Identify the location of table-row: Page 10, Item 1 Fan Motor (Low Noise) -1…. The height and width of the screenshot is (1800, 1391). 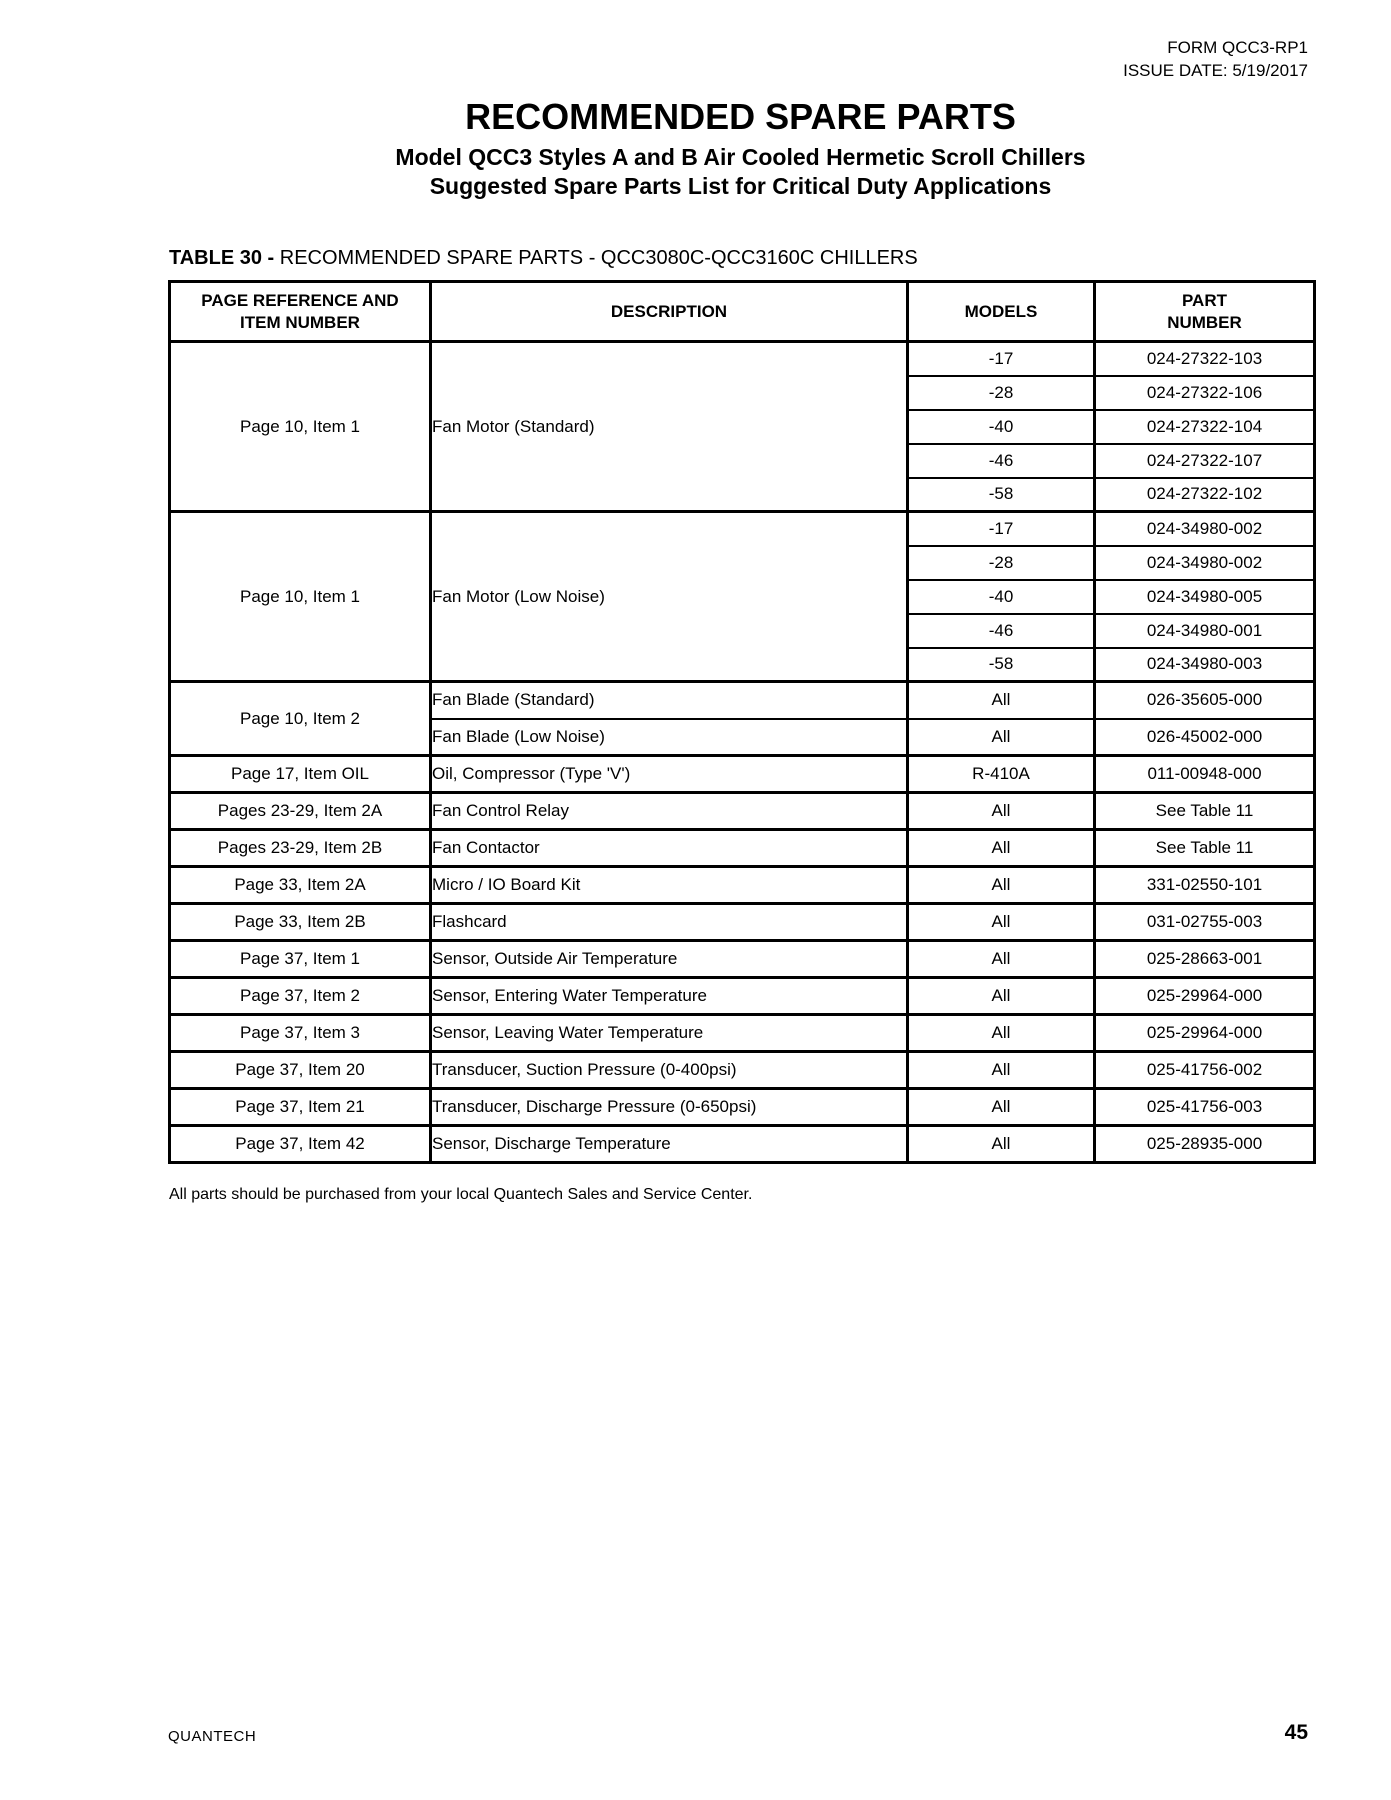
(742, 596).